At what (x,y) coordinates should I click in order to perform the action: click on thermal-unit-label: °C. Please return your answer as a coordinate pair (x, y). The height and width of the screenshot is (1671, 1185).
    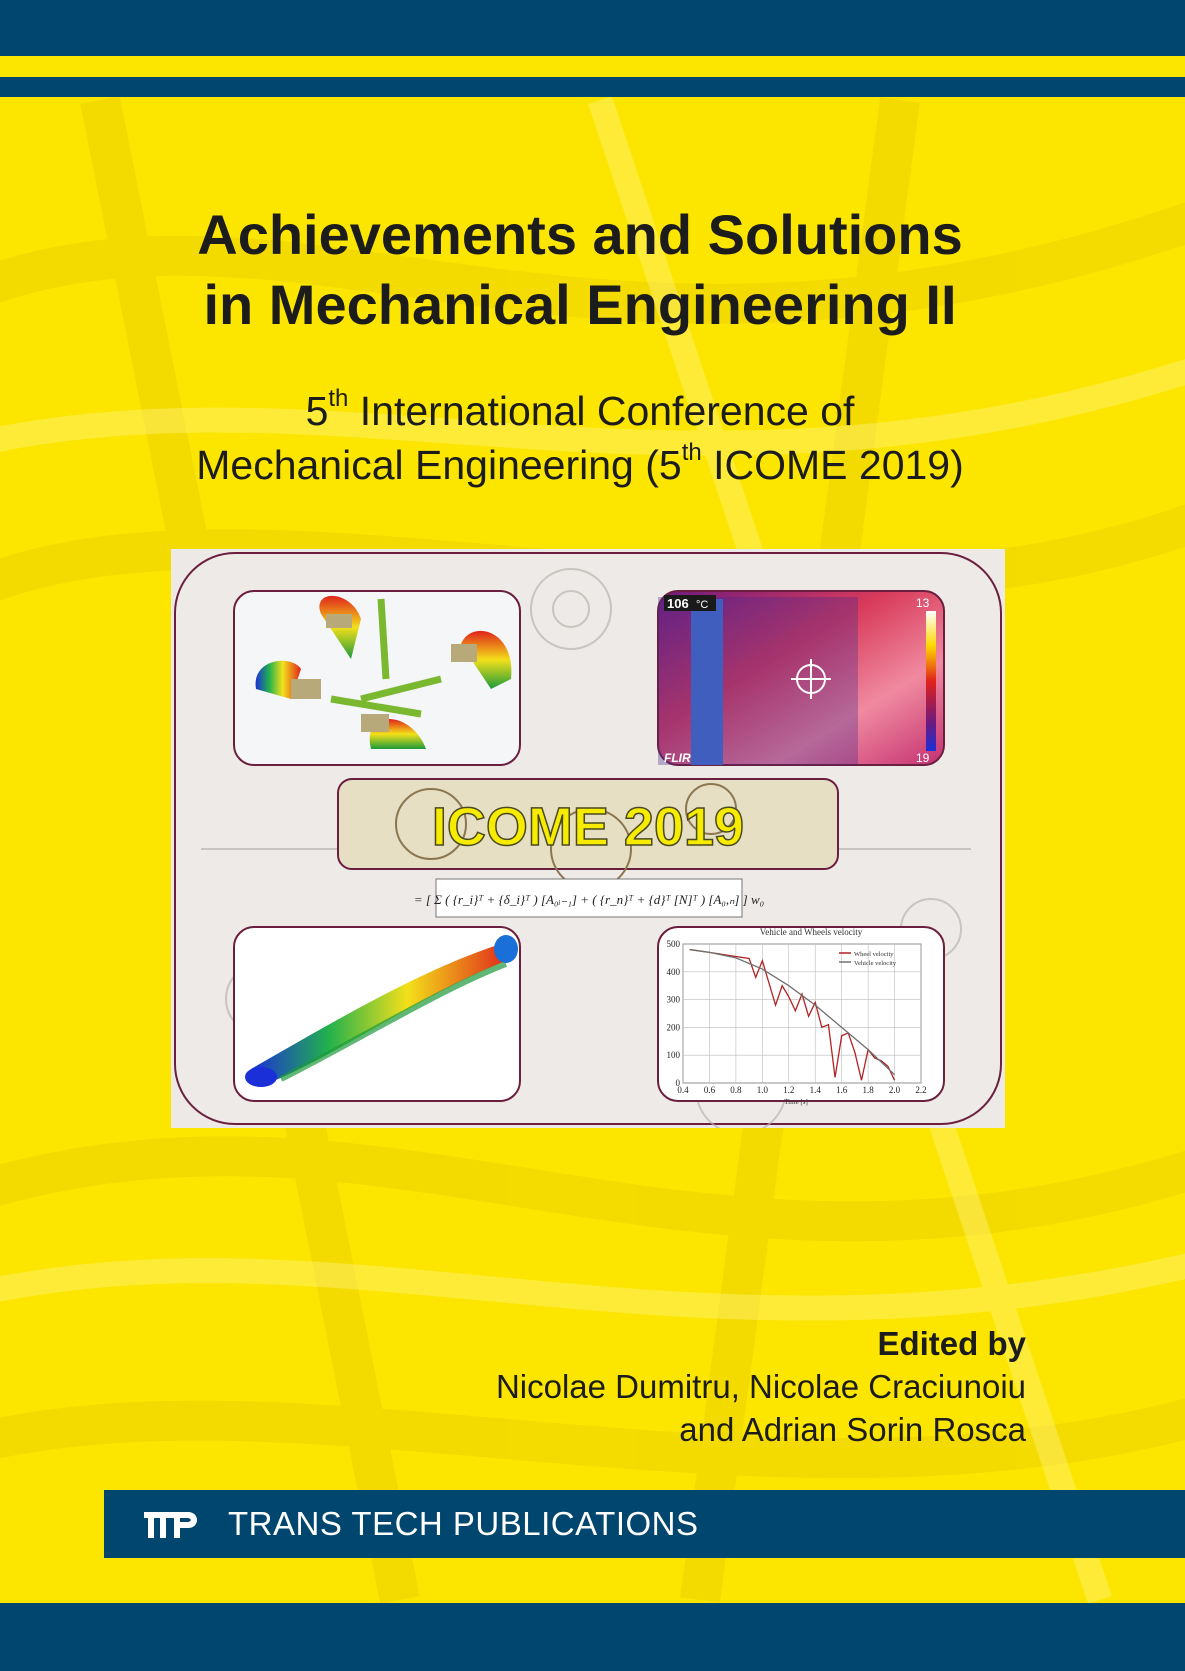
    Looking at the image, I should click on (702, 605).